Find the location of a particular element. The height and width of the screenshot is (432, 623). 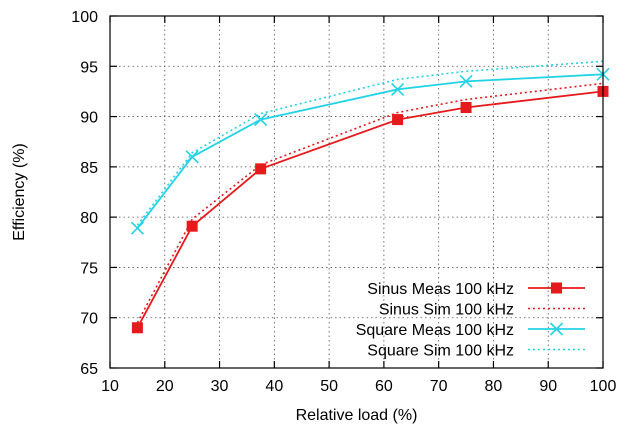

x-tick-label: 30 is located at coordinates (220, 386).